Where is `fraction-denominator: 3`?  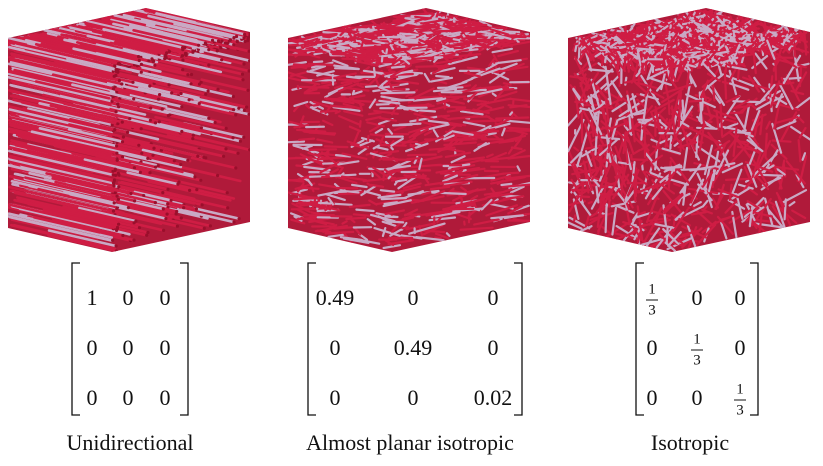
fraction-denominator: 3 is located at coordinates (740, 410).